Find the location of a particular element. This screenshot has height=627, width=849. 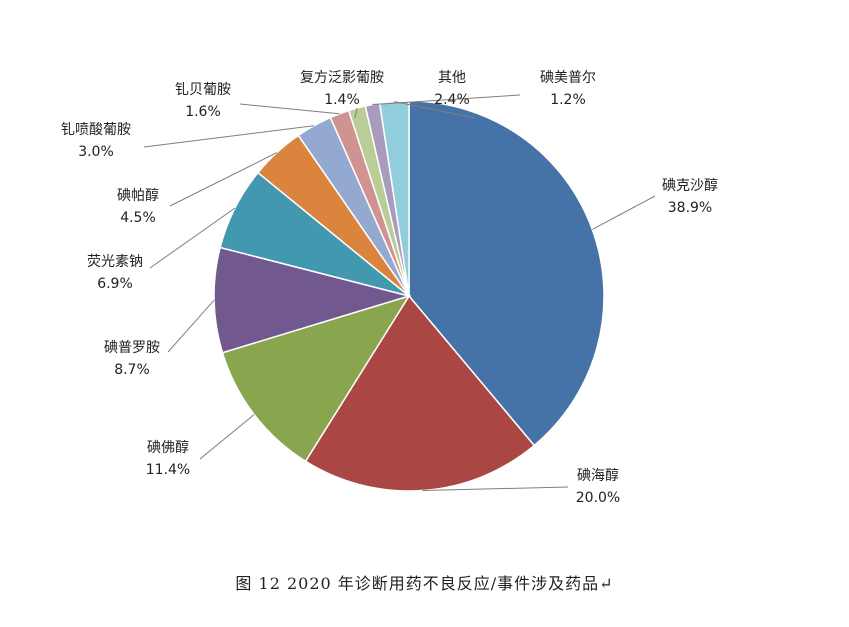

slice-percent-label: 8.7% is located at coordinates (132, 370).